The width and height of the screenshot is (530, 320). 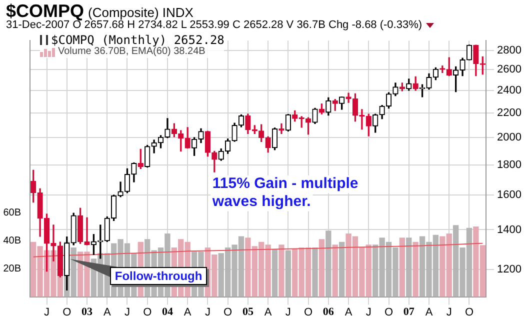 What do you see at coordinates (12, 269) in the screenshot?
I see `y2-tick-label: 20B` at bounding box center [12, 269].